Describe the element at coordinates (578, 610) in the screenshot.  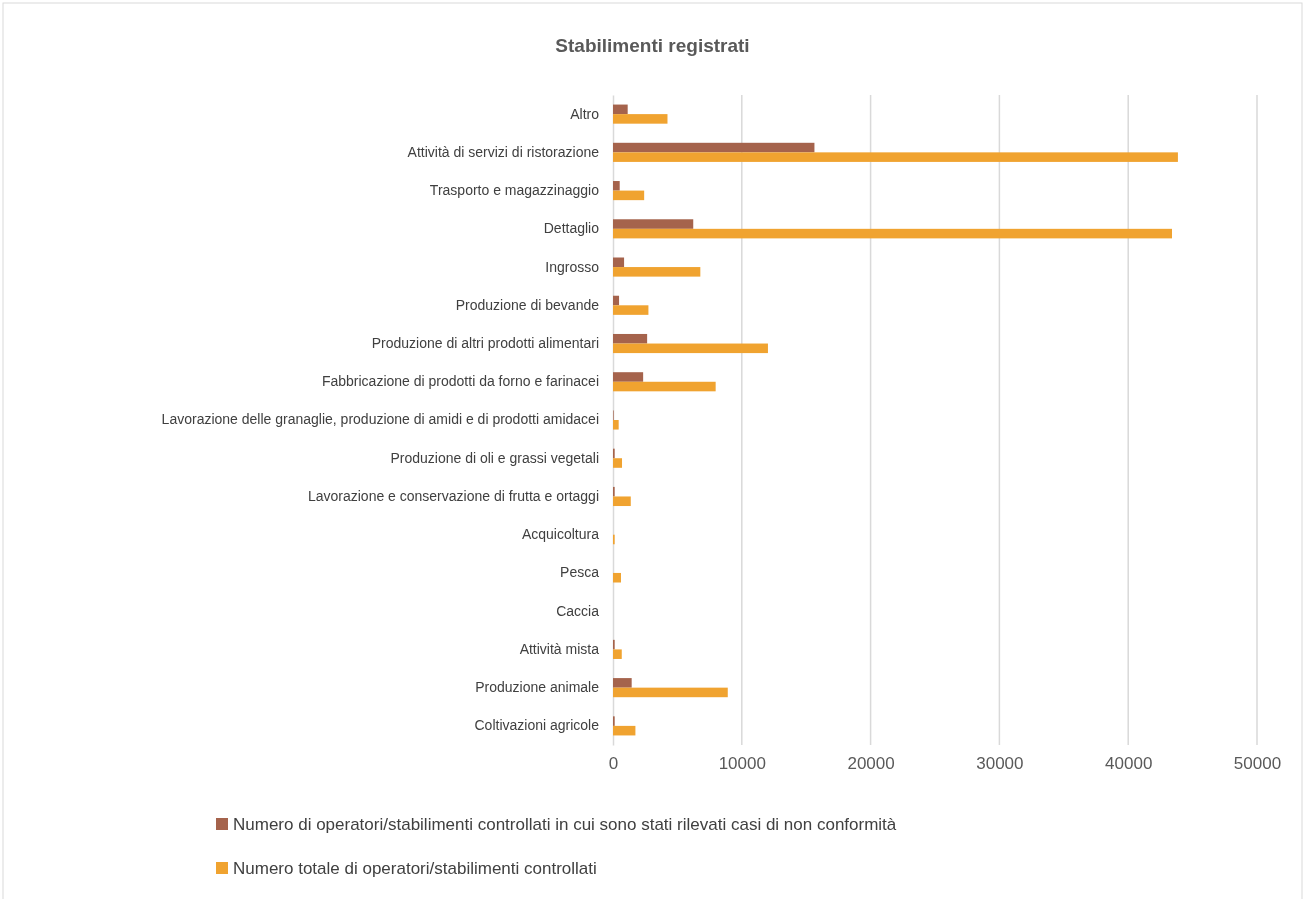
I see `y-tick-label: Caccia` at that location.